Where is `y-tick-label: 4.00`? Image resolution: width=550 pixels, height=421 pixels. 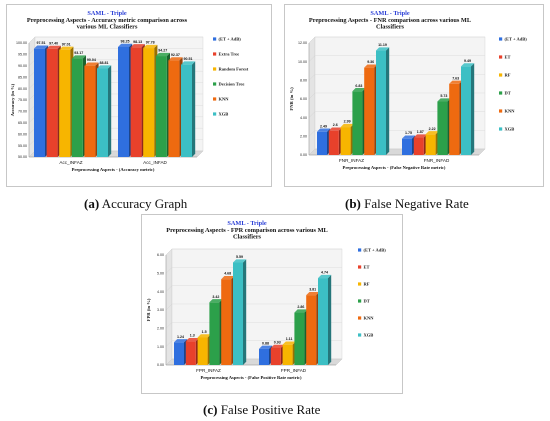 y-tick-label: 4.00 is located at coordinates (160, 292).